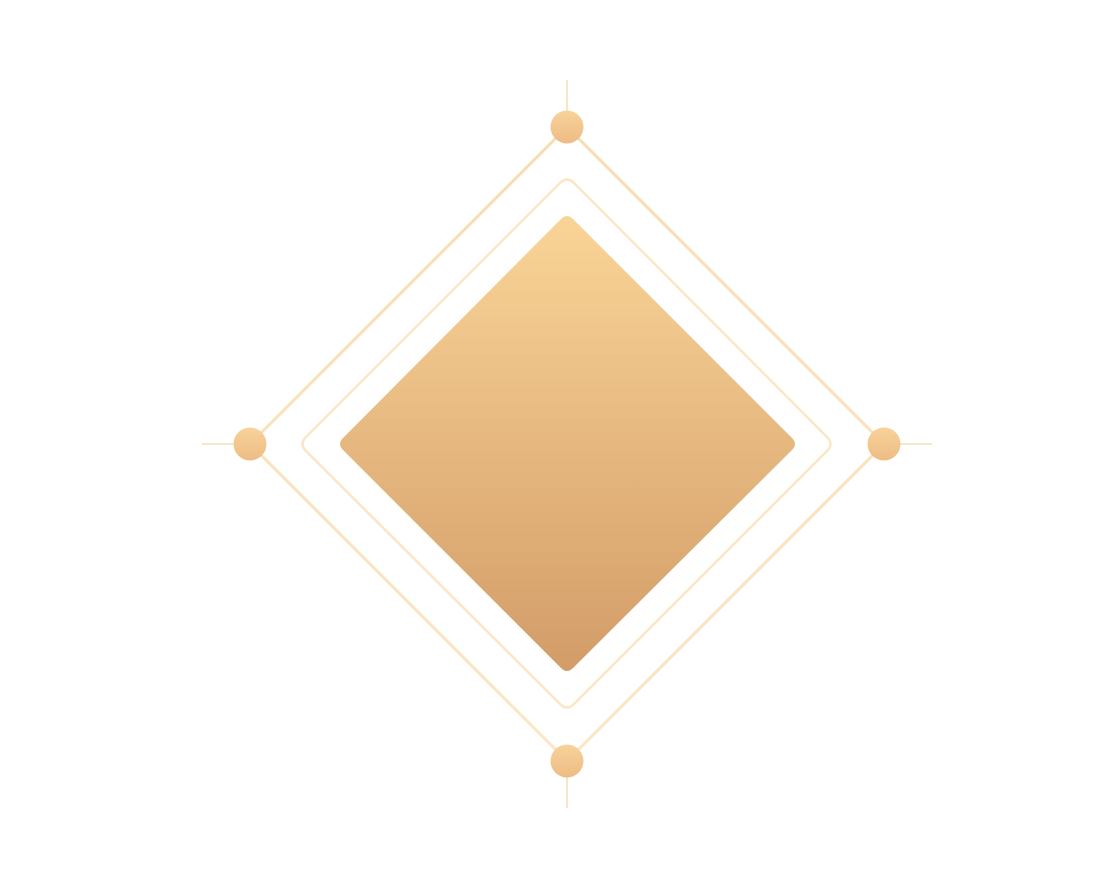 The height and width of the screenshot is (878, 1115). I want to click on node-right, so click(884, 444).